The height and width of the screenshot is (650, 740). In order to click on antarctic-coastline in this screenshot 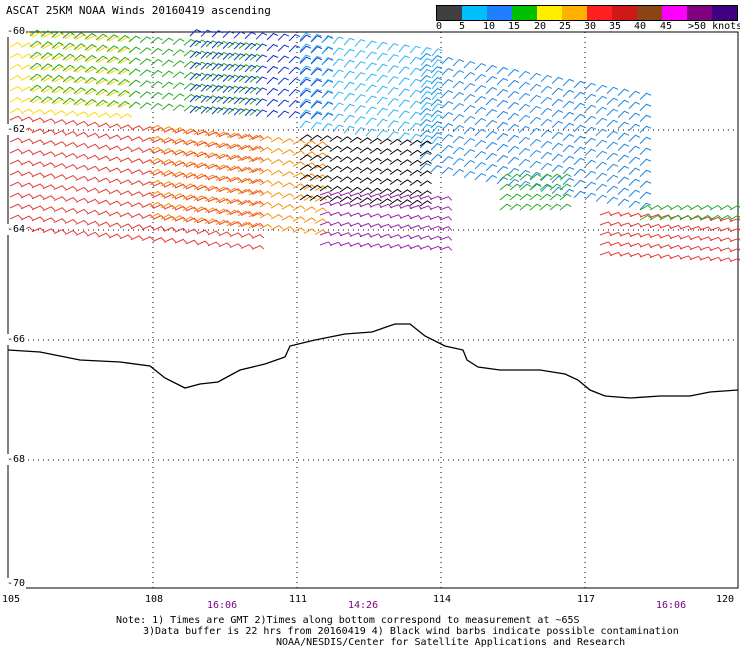, I will do `click(373, 361)`.